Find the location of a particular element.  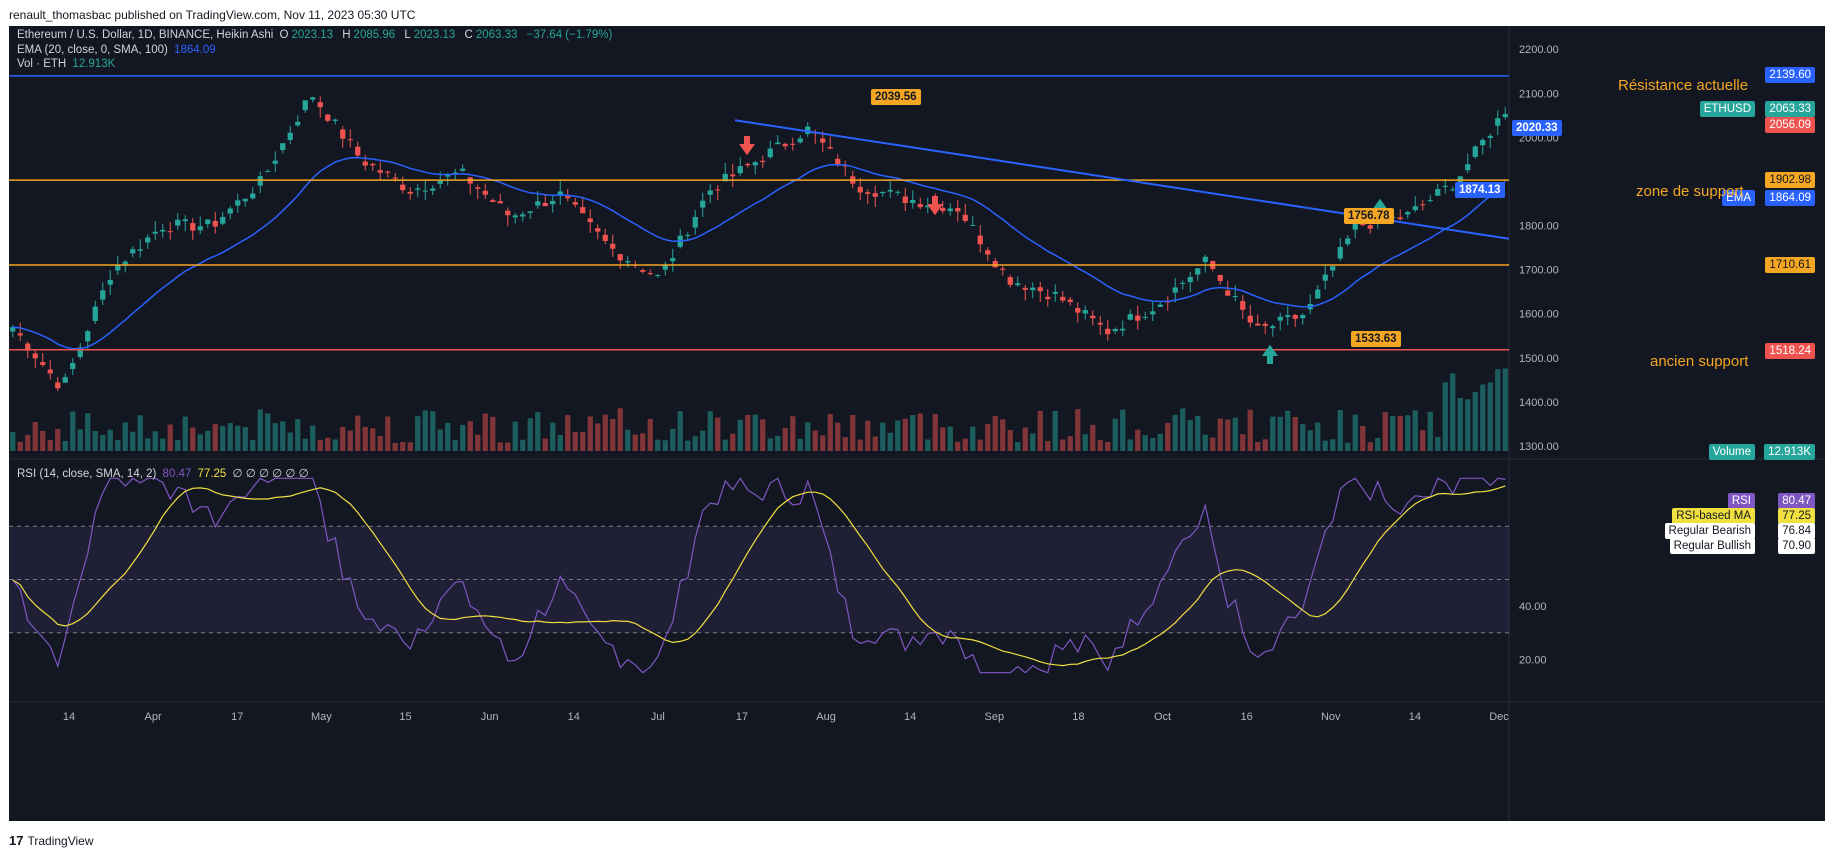

ema-label: EMA (20, close, 0, SMA, 100) is located at coordinates (92, 50).